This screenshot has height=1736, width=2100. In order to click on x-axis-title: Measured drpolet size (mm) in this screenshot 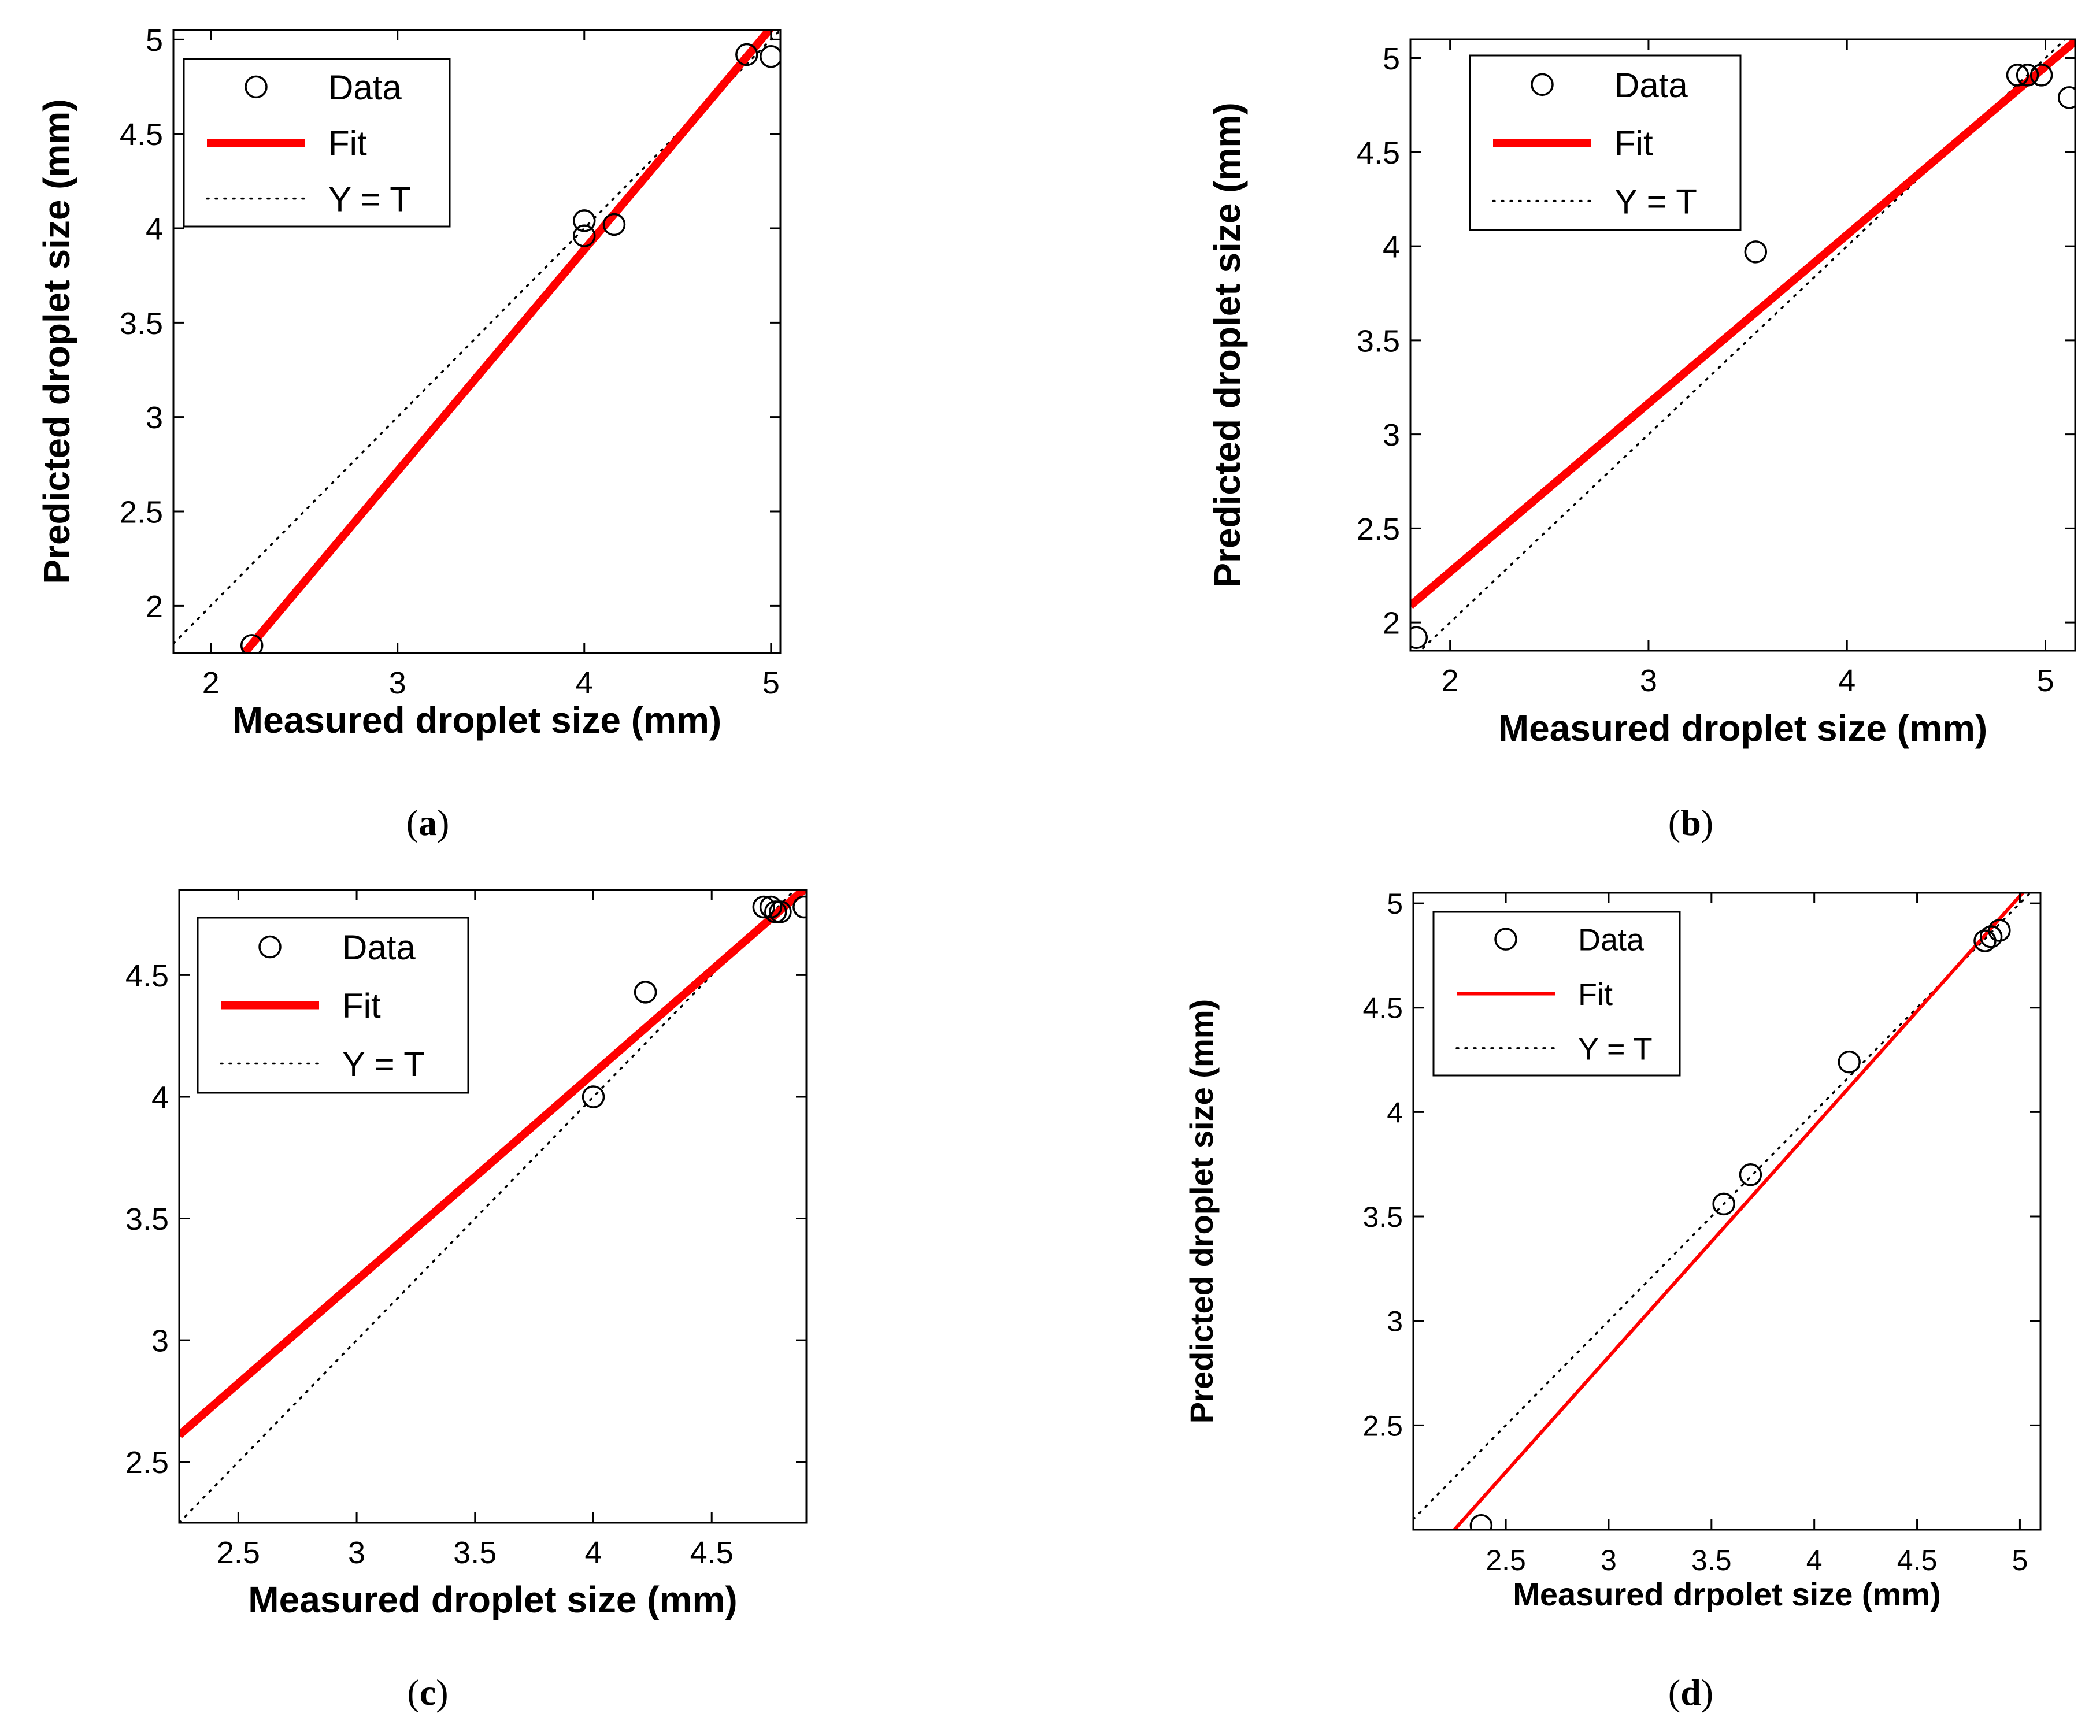, I will do `click(1727, 1594)`.